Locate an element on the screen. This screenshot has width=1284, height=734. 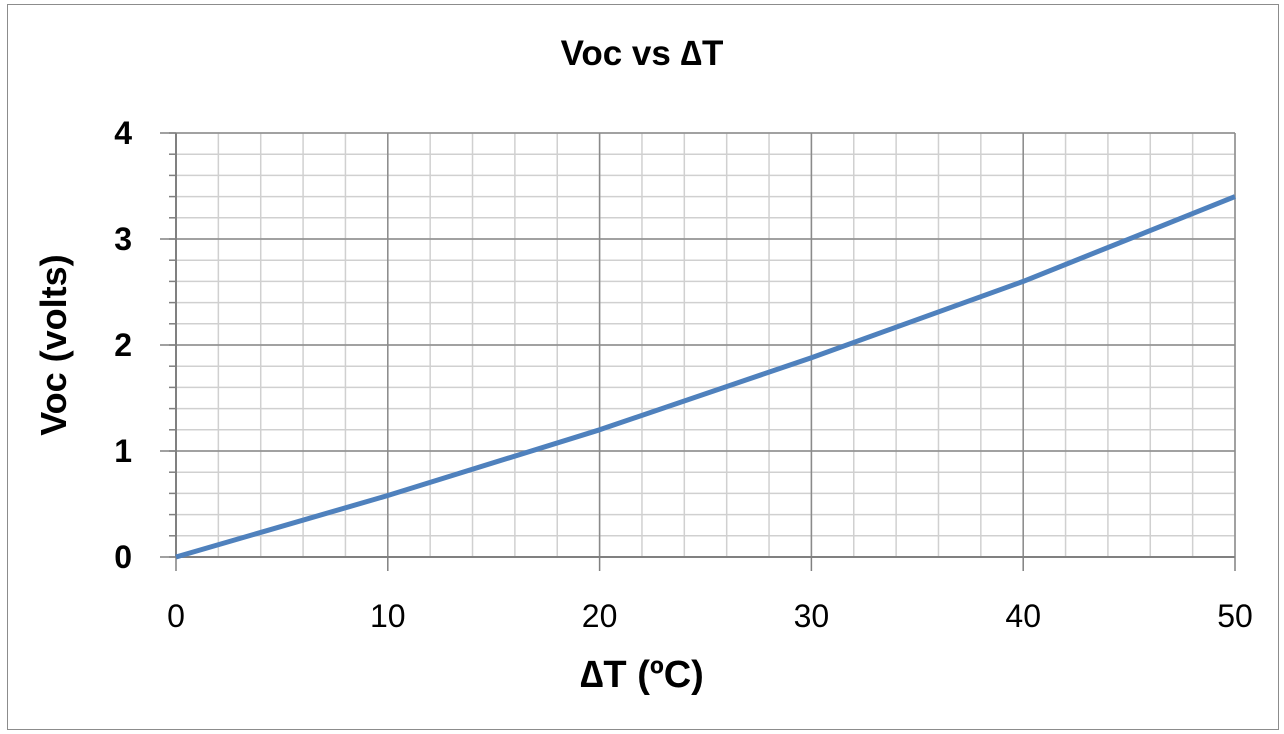
y-tick-label: 2 is located at coordinates (123, 345).